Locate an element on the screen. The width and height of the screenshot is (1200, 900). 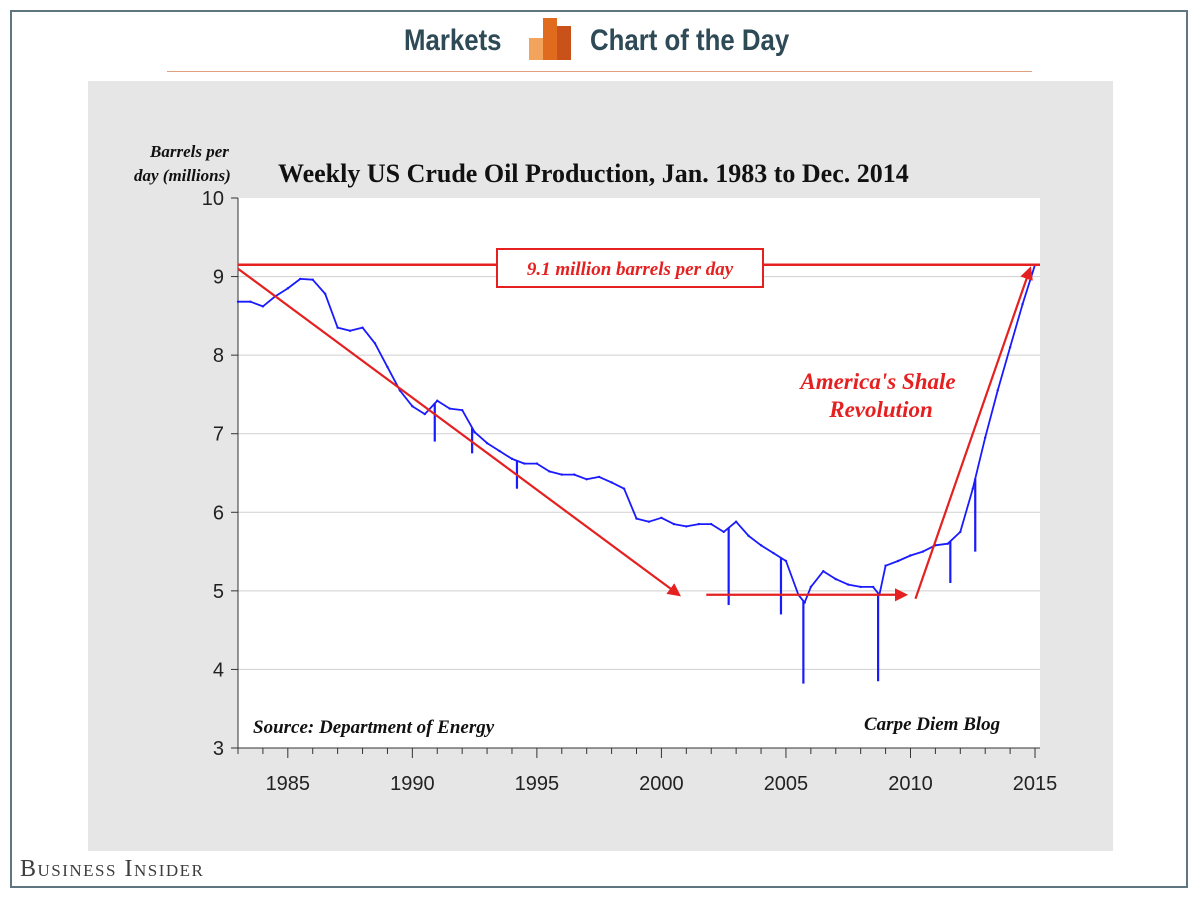
x-tick-label: 2015 is located at coordinates (1035, 784).